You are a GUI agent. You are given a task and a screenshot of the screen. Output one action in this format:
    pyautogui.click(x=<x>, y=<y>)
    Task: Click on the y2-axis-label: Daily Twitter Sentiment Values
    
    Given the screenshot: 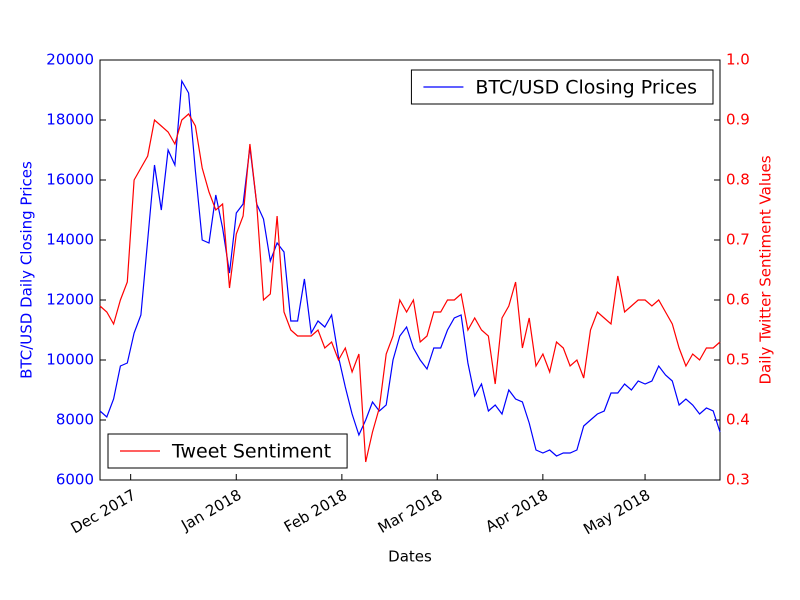 What is the action you would take?
    pyautogui.click(x=766, y=269)
    